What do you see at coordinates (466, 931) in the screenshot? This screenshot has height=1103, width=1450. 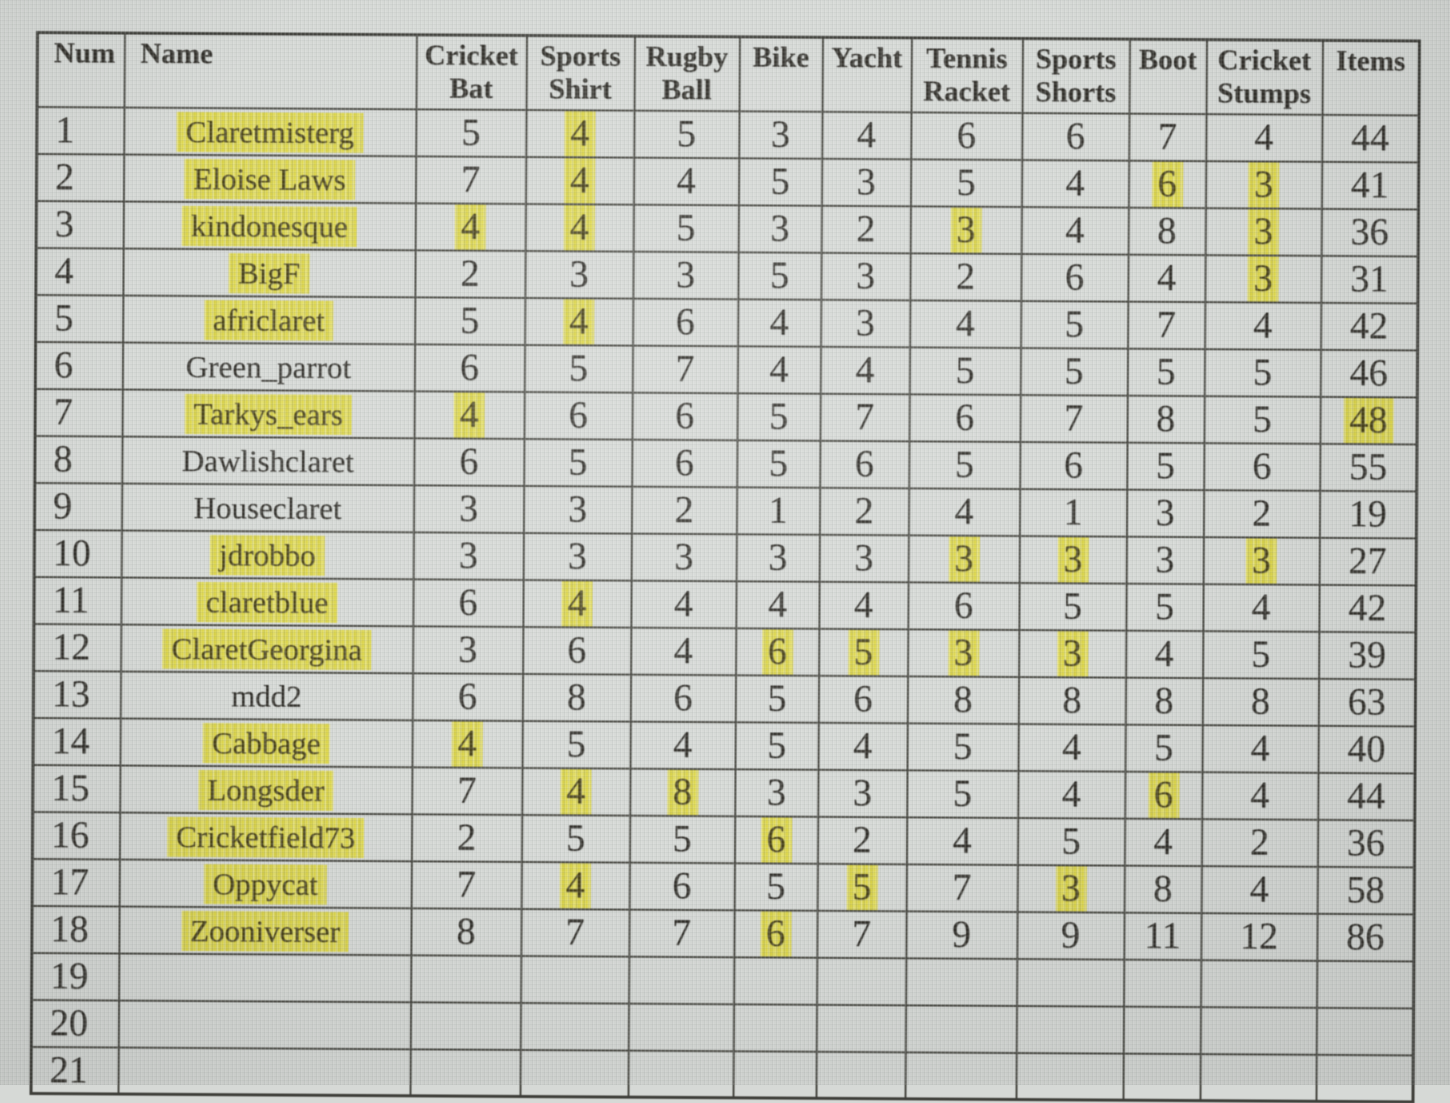 I see `cell-cricket_bat: 8` at bounding box center [466, 931].